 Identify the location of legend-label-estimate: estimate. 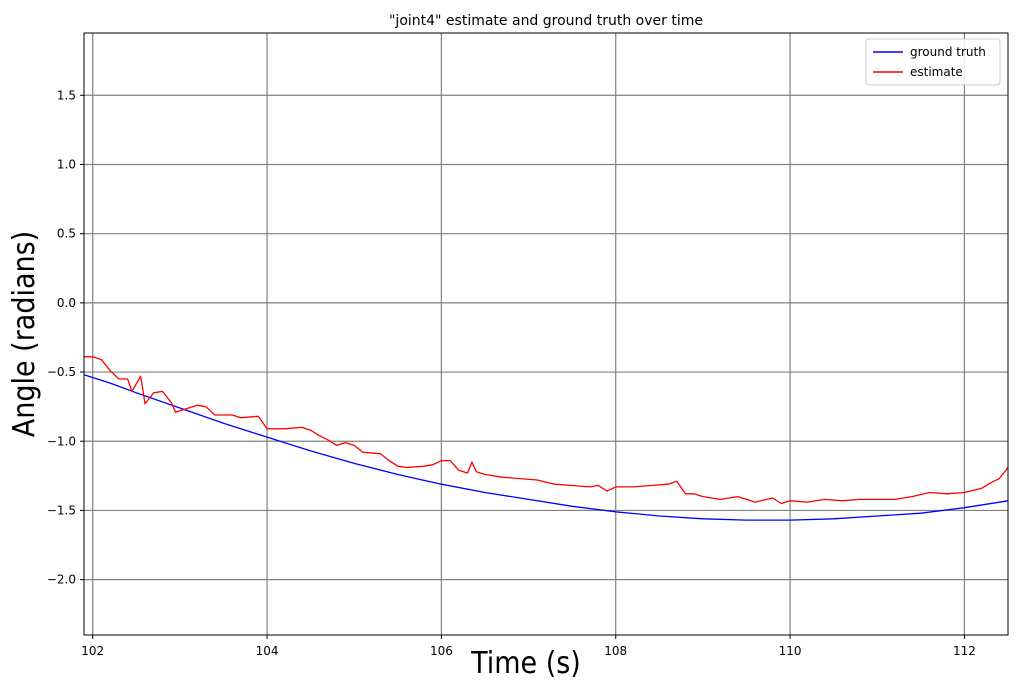
(936, 72).